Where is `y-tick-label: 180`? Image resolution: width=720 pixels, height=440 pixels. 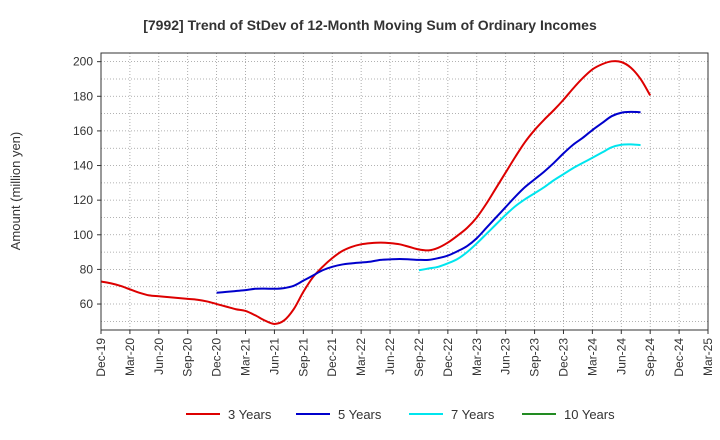 y-tick-label: 180 is located at coordinates (83, 96).